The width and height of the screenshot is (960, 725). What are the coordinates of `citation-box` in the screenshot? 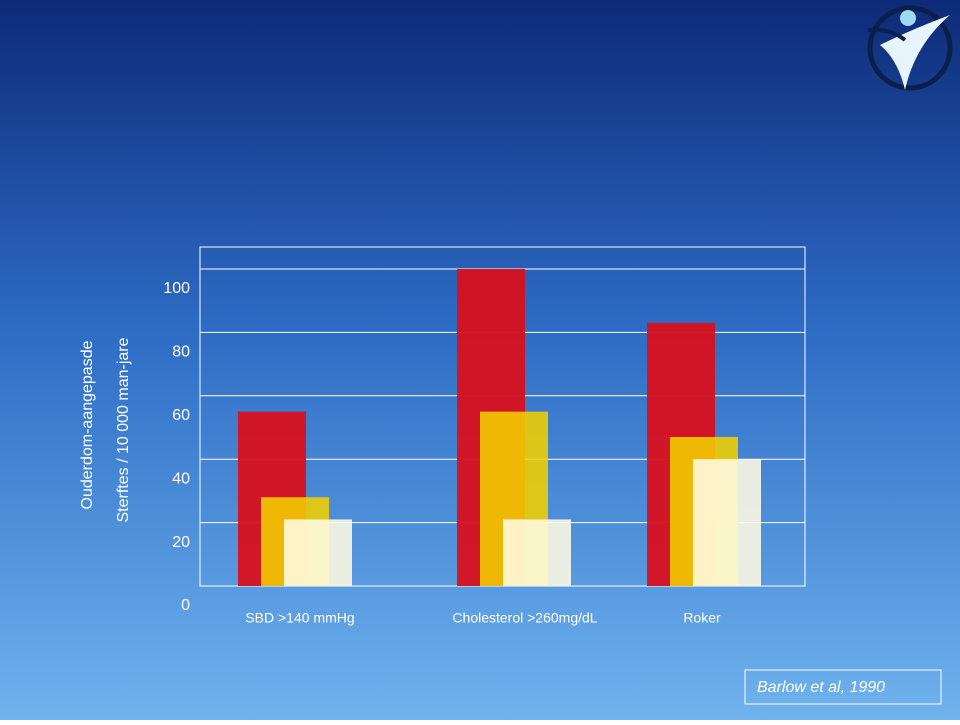 It's located at (843, 687).